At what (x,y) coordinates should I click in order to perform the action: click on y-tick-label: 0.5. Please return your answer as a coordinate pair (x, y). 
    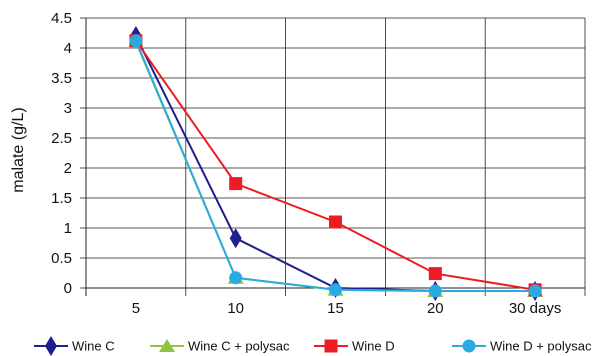
    Looking at the image, I should click on (61, 258).